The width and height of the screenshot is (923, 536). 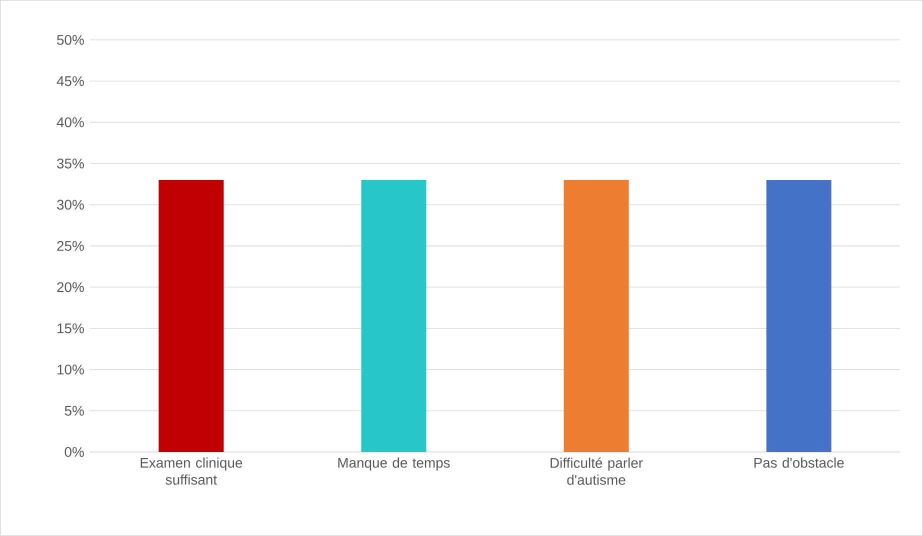 I want to click on x-tick-label: Examen clinique suffisant, so click(x=191, y=471).